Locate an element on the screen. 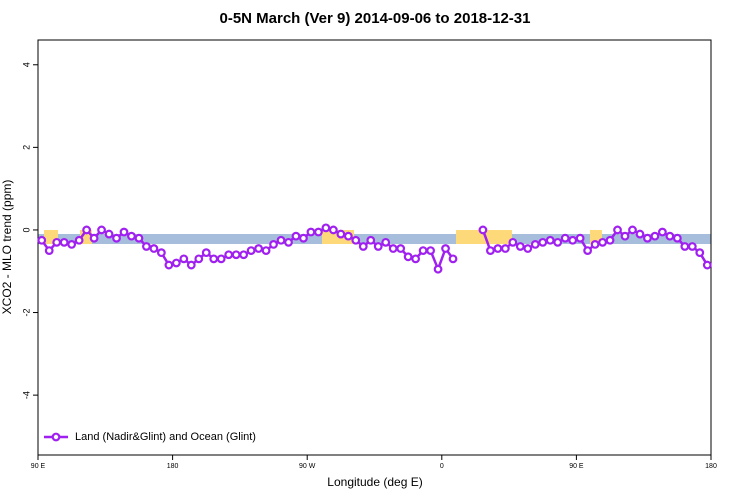 This screenshot has height=500, width=750. x-tick-label: 90 W is located at coordinates (307, 466).